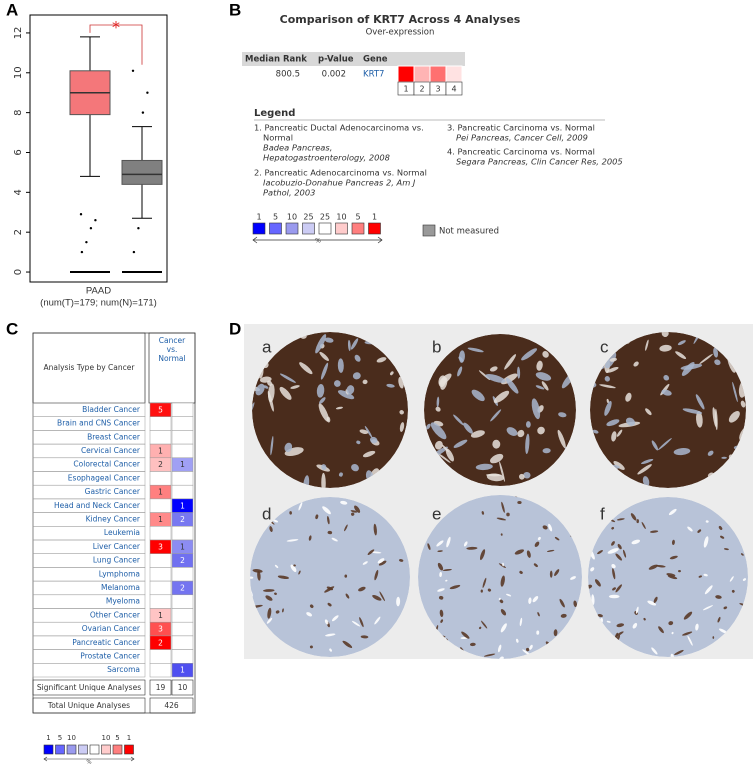  Describe the element at coordinates (267, 346) in the screenshot. I see `image-label: a` at that location.